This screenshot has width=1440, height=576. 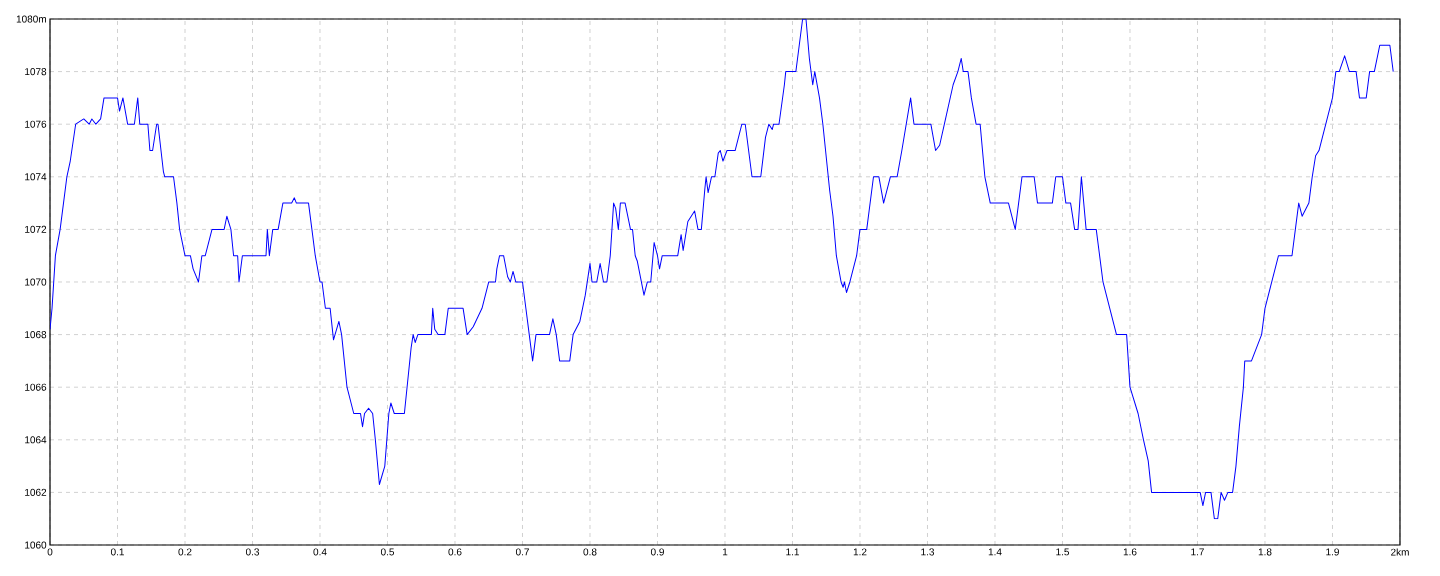 What do you see at coordinates (522, 552) in the screenshot?
I see `x-tick-label: 0.7` at bounding box center [522, 552].